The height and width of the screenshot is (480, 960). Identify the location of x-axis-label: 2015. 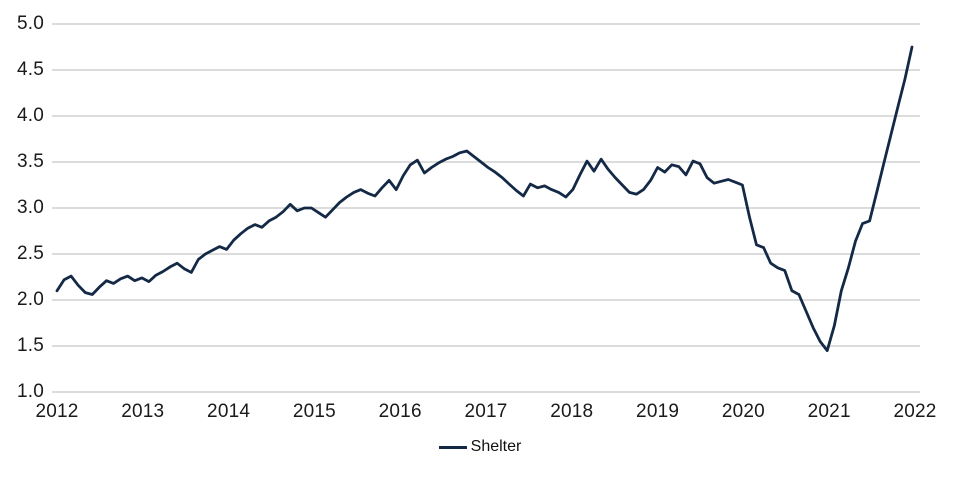
(314, 411).